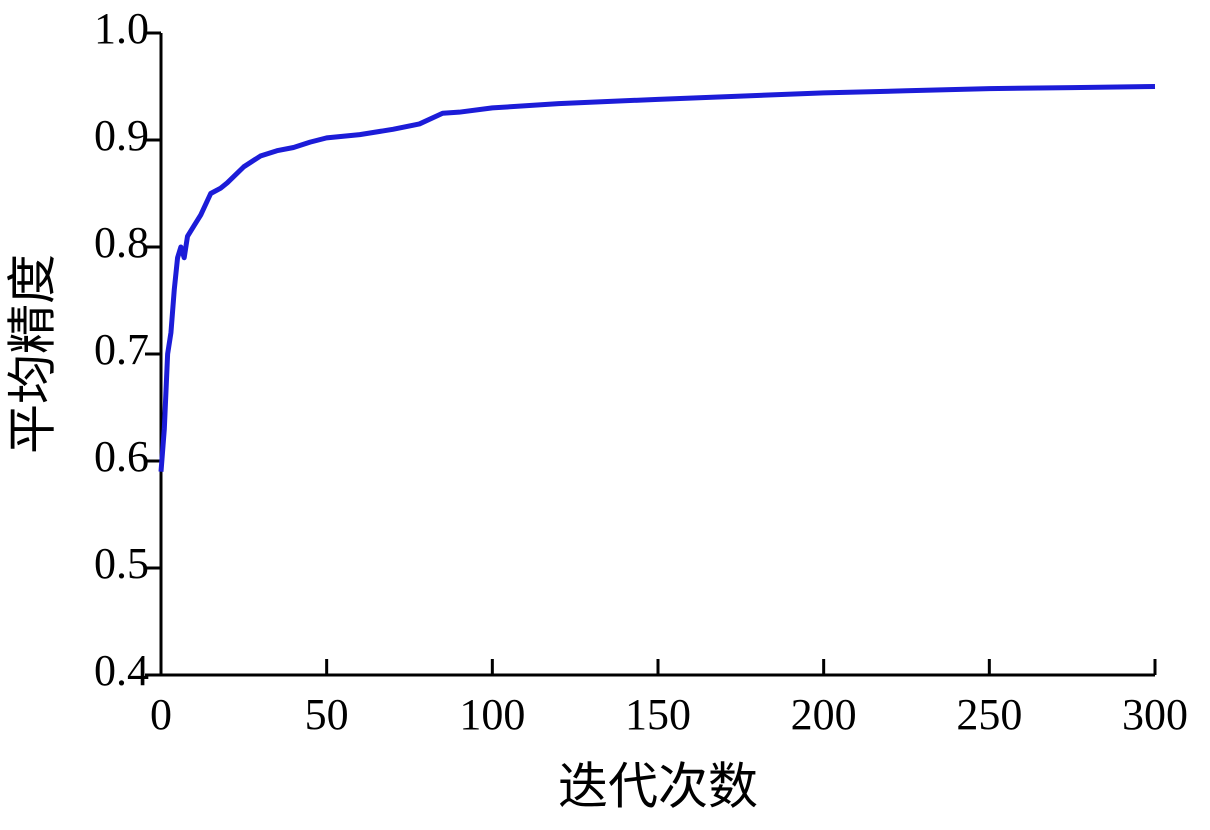 This screenshot has height=830, width=1210. Describe the element at coordinates (32, 354) in the screenshot. I see `y-axis-title: 平均精度` at that location.